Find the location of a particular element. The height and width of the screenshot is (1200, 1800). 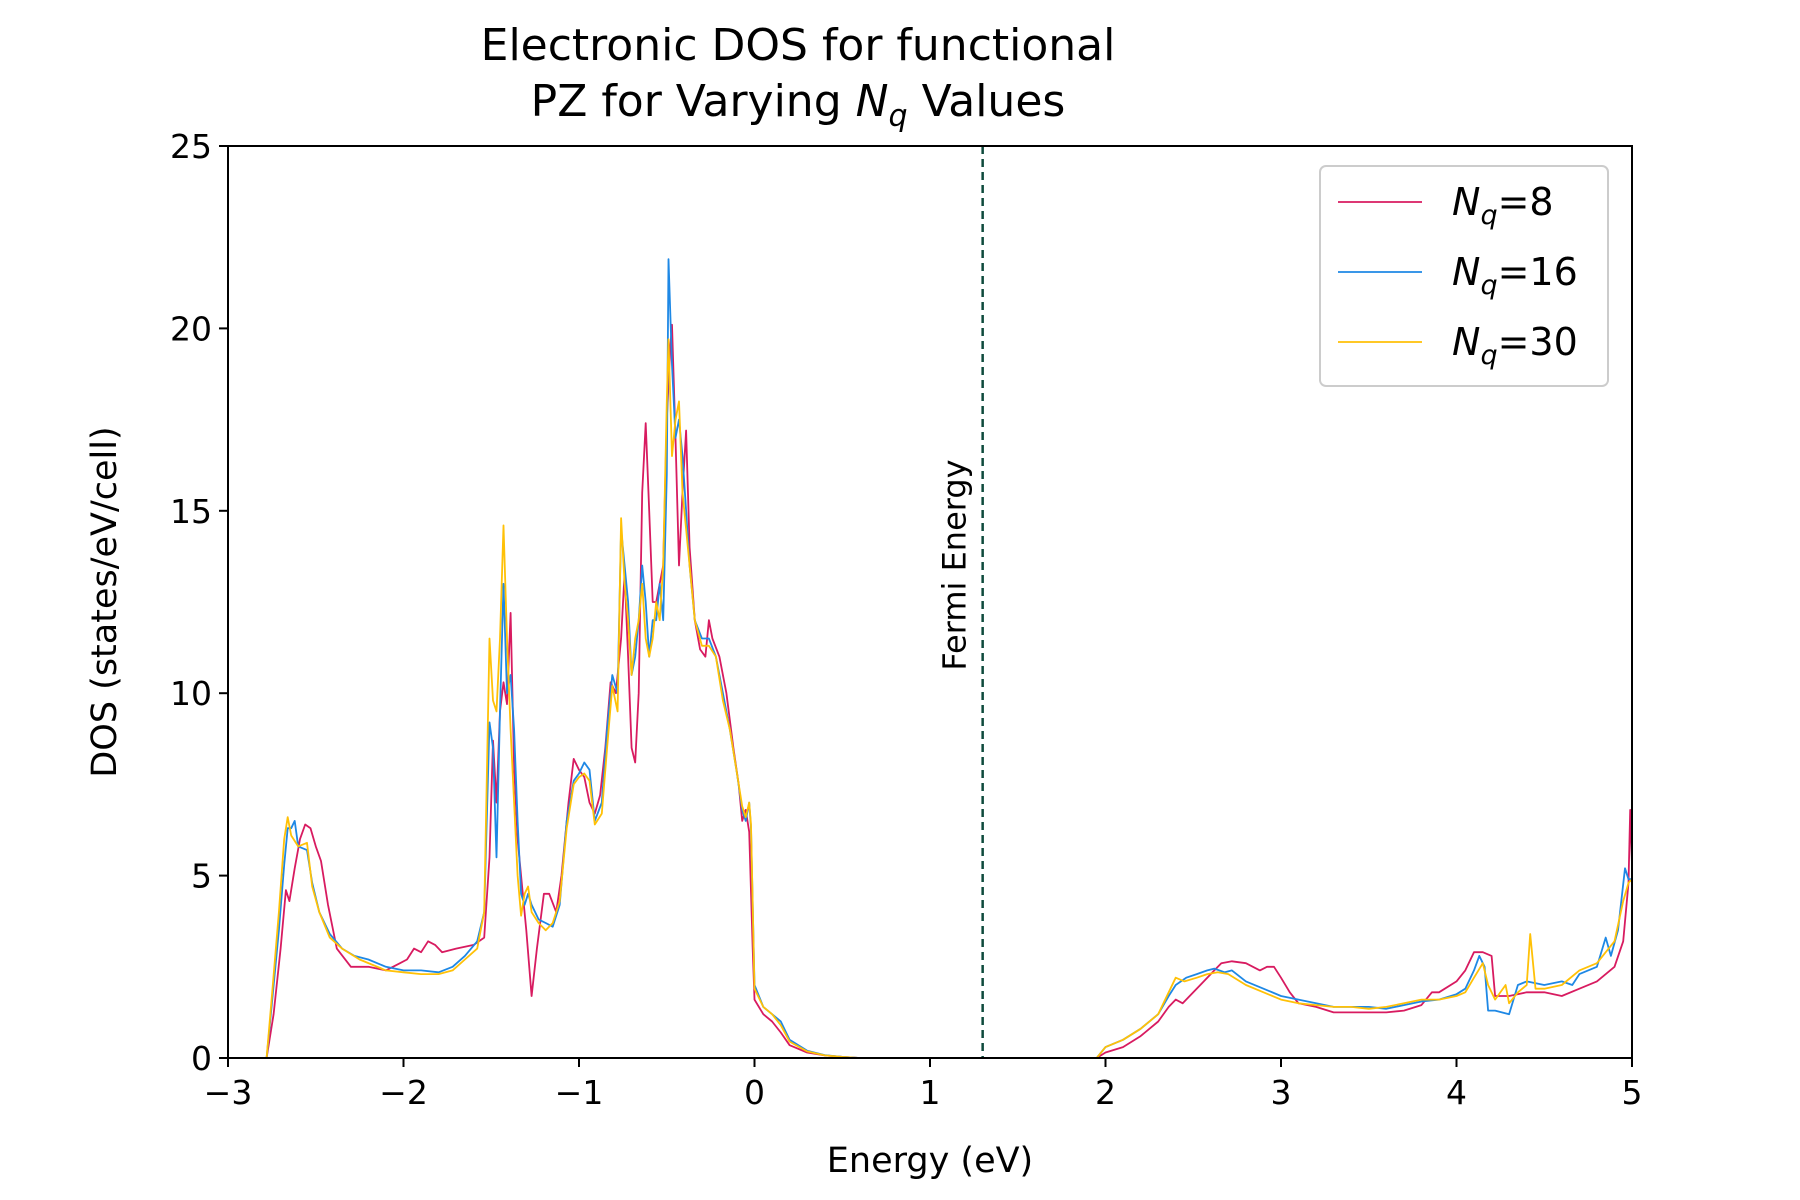

x-tick-label: 0 is located at coordinates (754, 1092).